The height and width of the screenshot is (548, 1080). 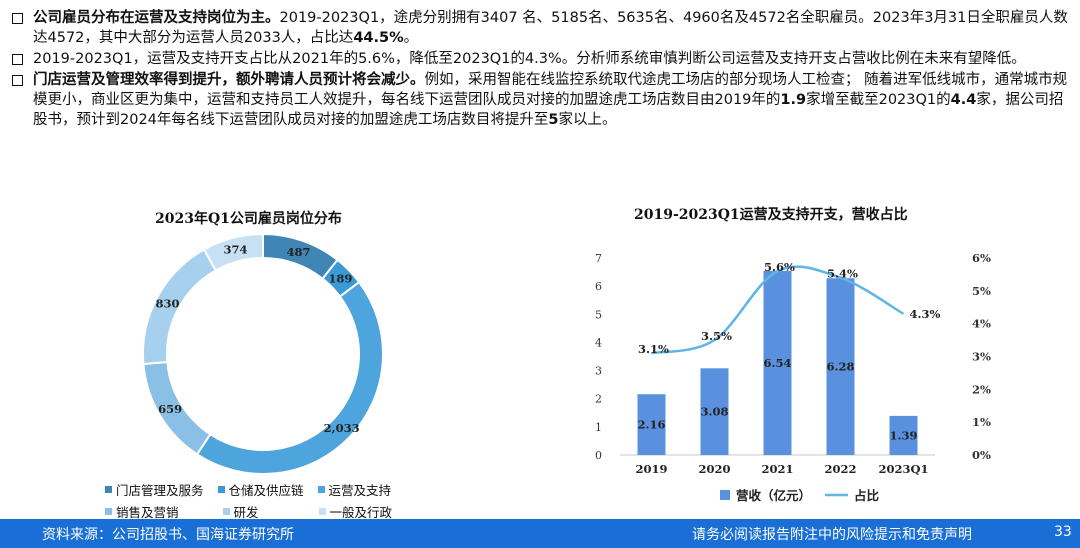 I want to click on line-value-label: 3.1%, so click(x=653, y=349).